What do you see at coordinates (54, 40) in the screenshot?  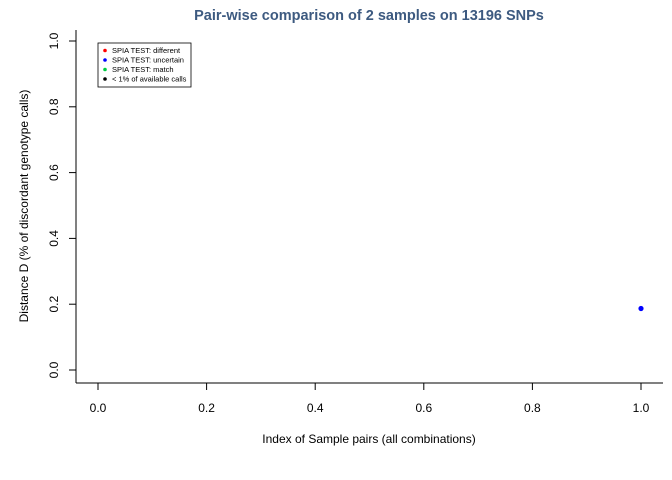 I see `y-tick-label: 1.0` at bounding box center [54, 40].